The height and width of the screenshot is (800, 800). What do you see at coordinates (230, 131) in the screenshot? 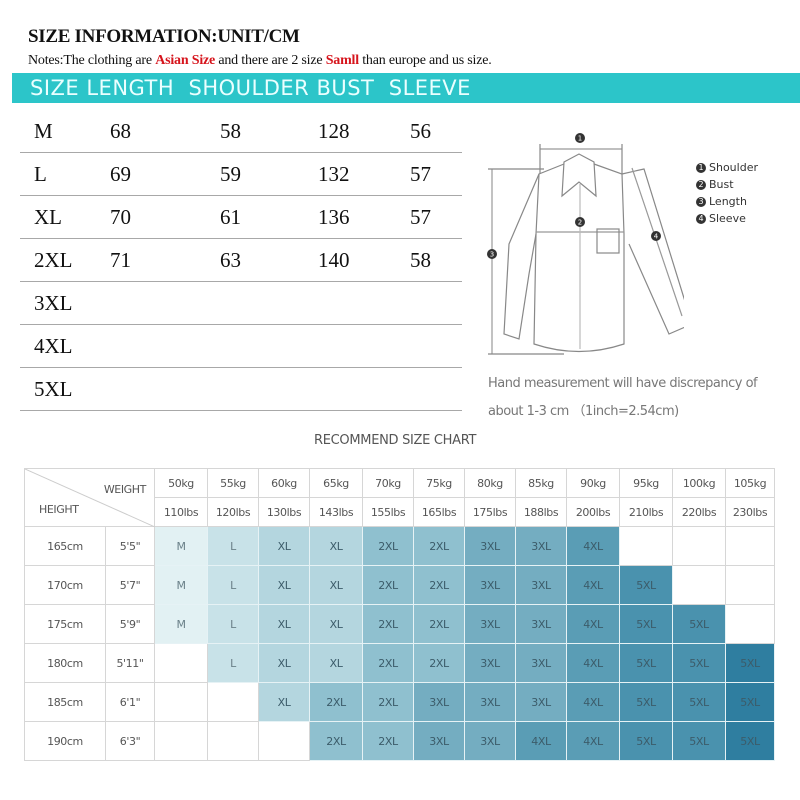
I see `size-cell-shoulder: 58` at bounding box center [230, 131].